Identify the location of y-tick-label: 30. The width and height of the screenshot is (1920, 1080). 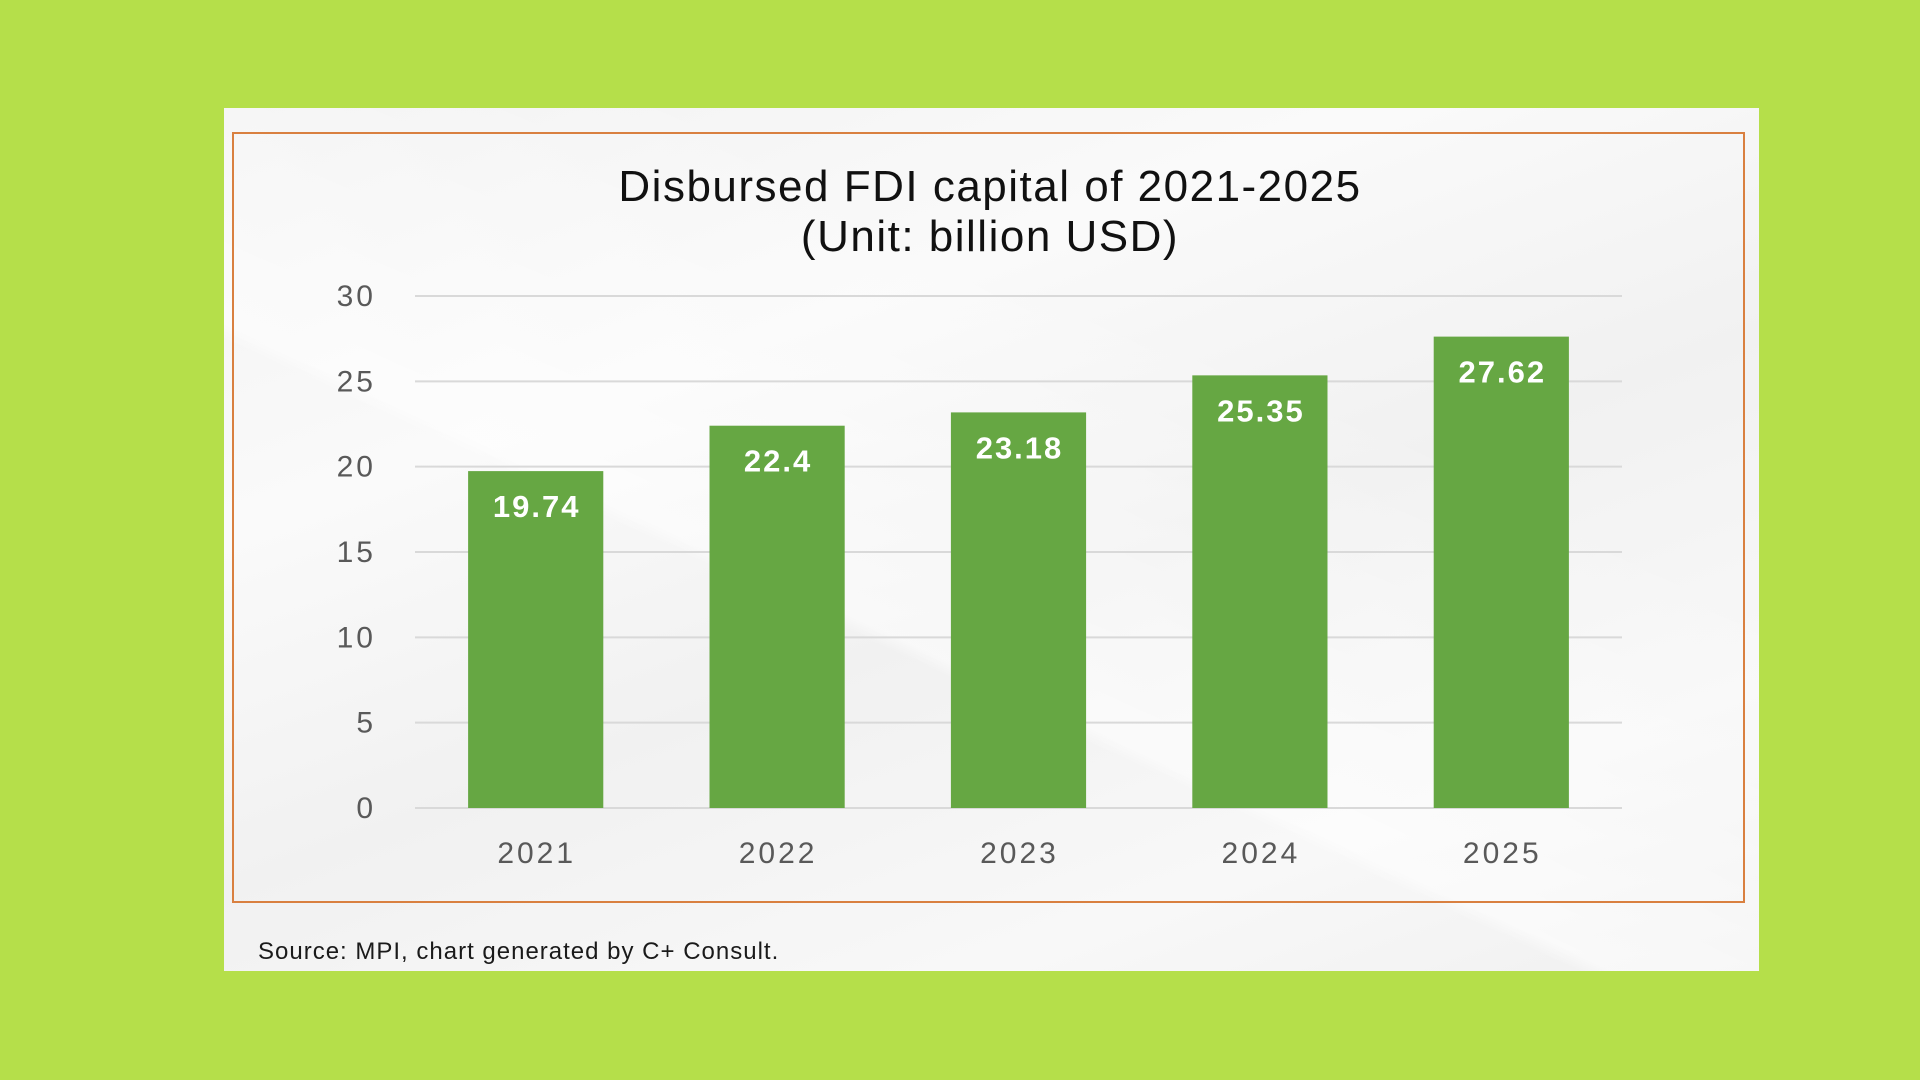
(356, 296).